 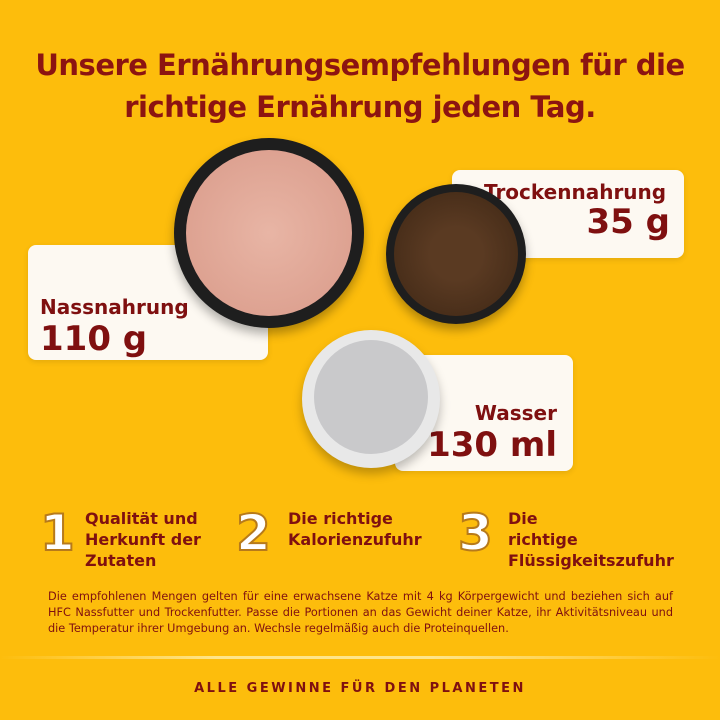 What do you see at coordinates (143, 539) in the screenshot?
I see `point-1-text: Qualität und Herkunft der Zutaten` at bounding box center [143, 539].